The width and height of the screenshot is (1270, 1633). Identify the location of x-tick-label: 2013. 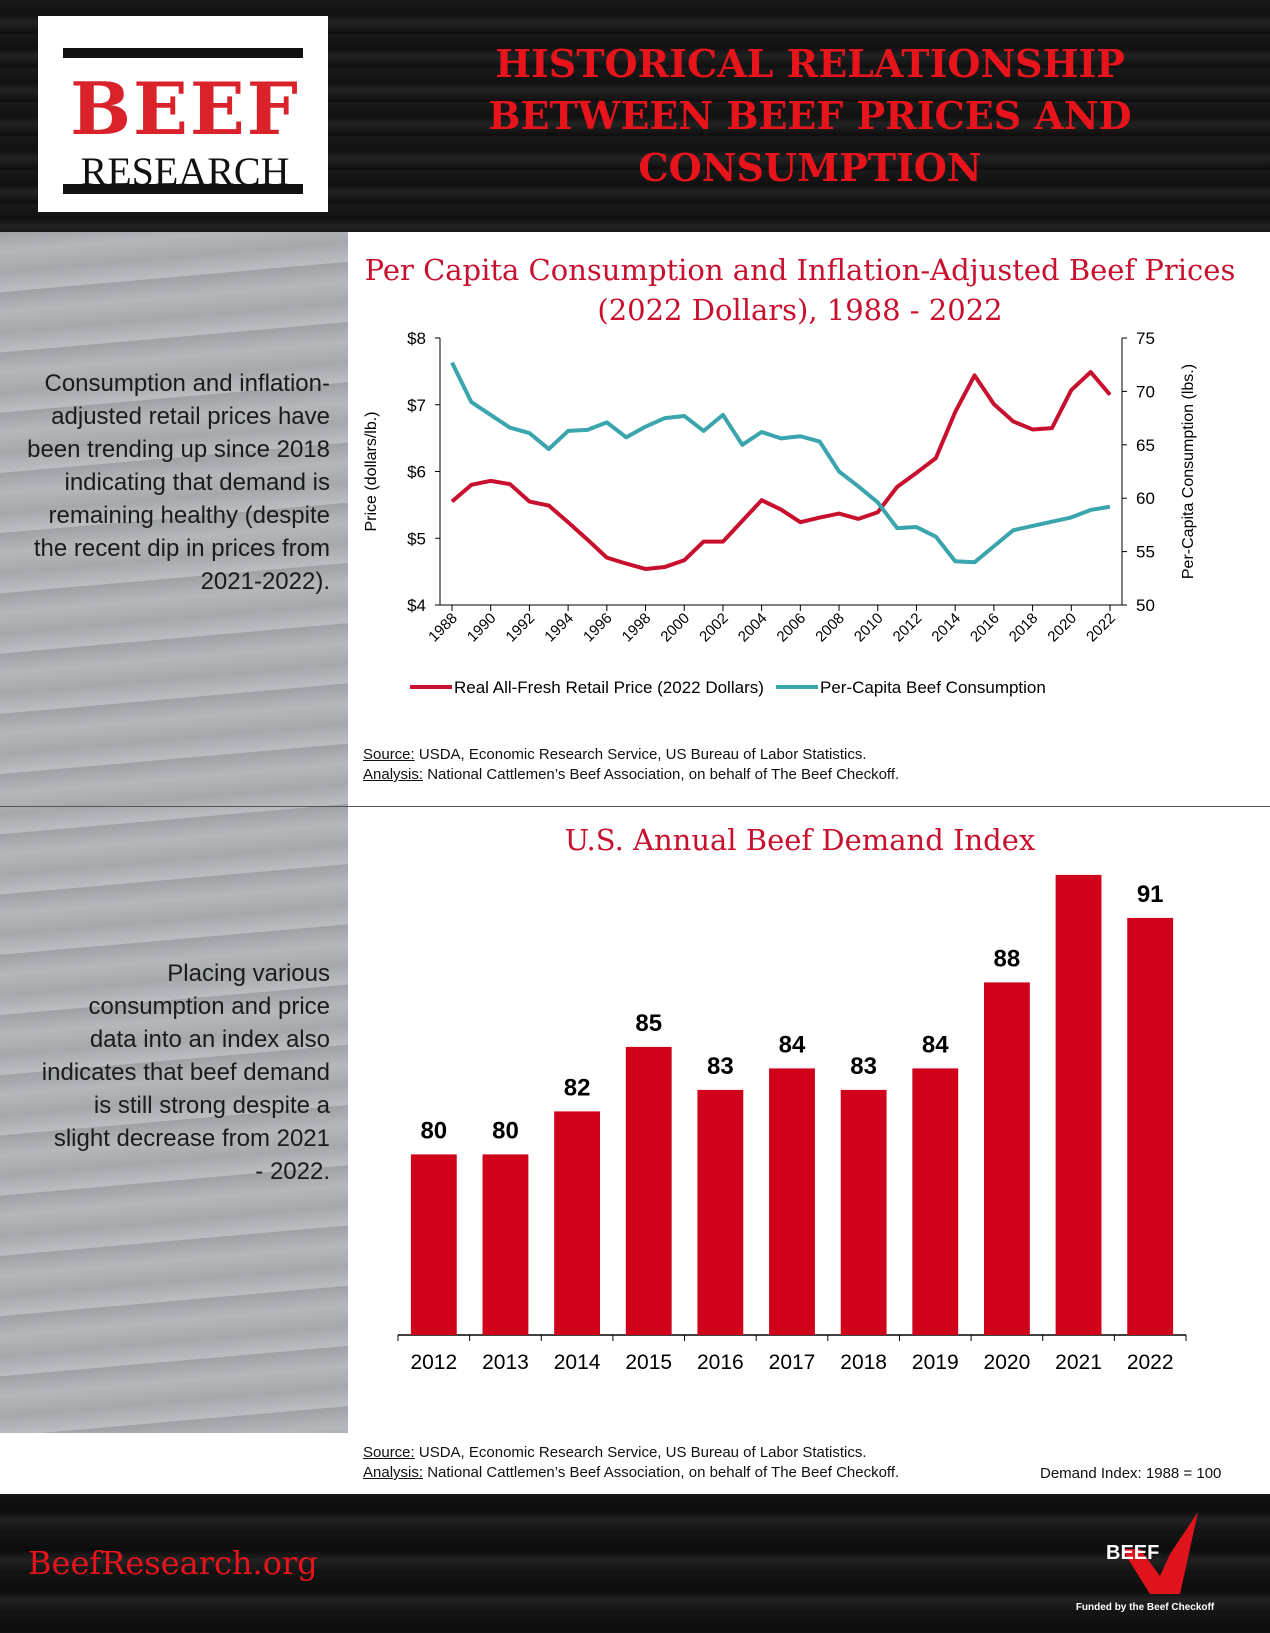
(505, 1362).